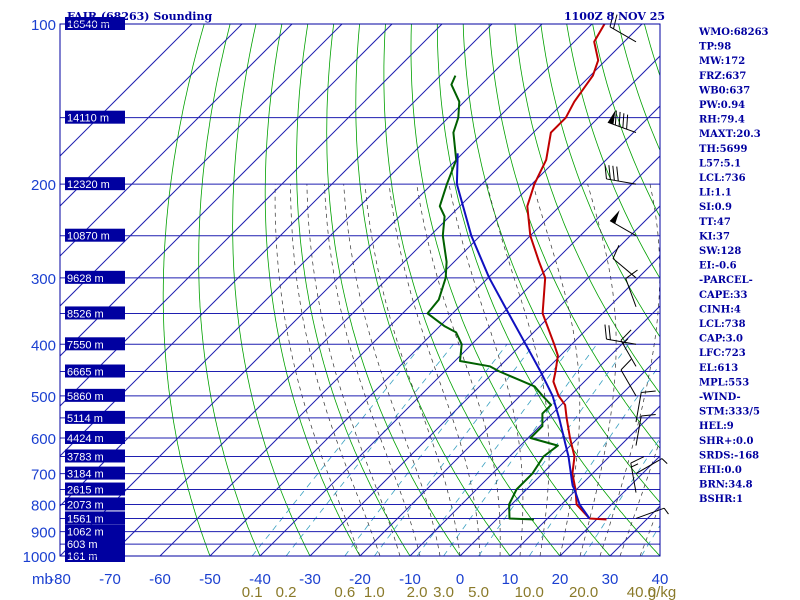  What do you see at coordinates (43, 25) in the screenshot?
I see `pressure-tick-label: 100` at bounding box center [43, 25].